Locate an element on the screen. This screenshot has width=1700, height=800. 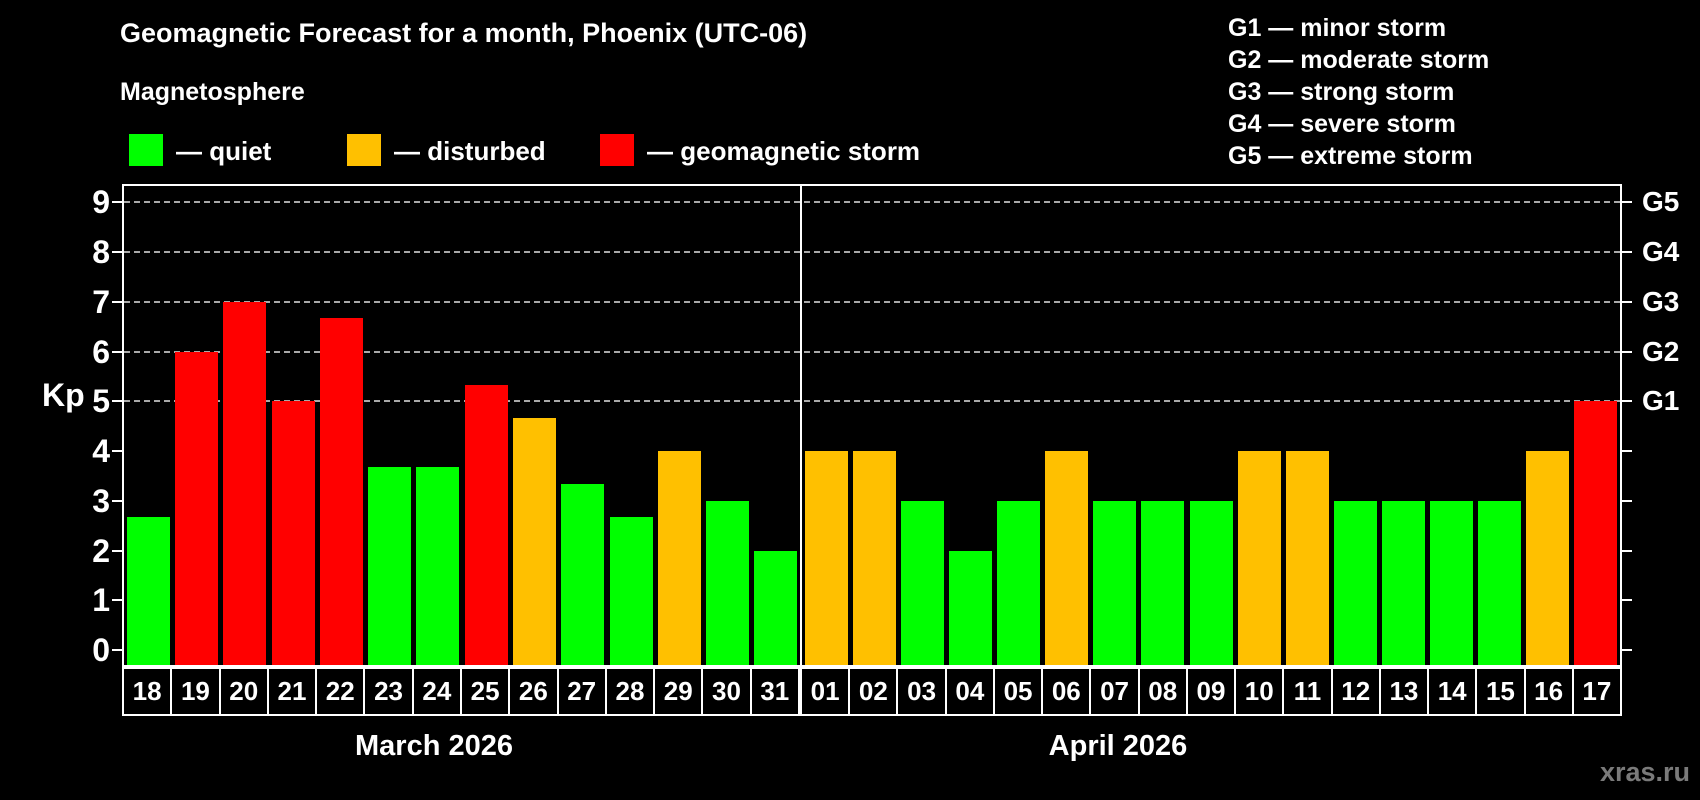
day-label-05: 05 is located at coordinates (1018, 691).